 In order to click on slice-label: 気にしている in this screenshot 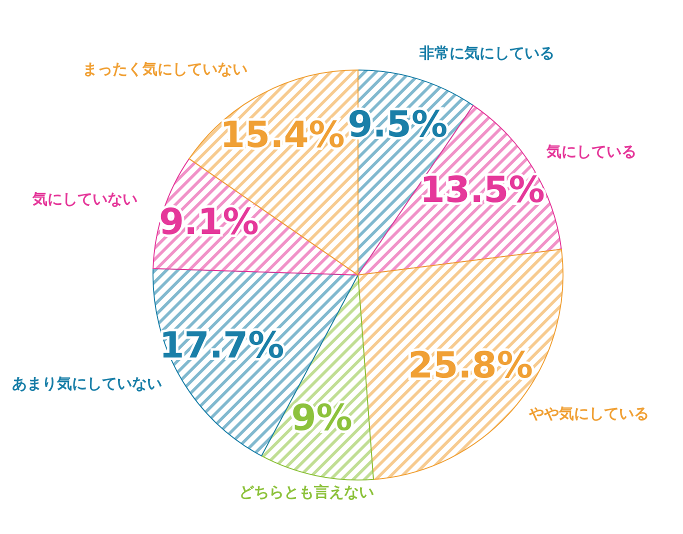, I will do `click(591, 151)`.